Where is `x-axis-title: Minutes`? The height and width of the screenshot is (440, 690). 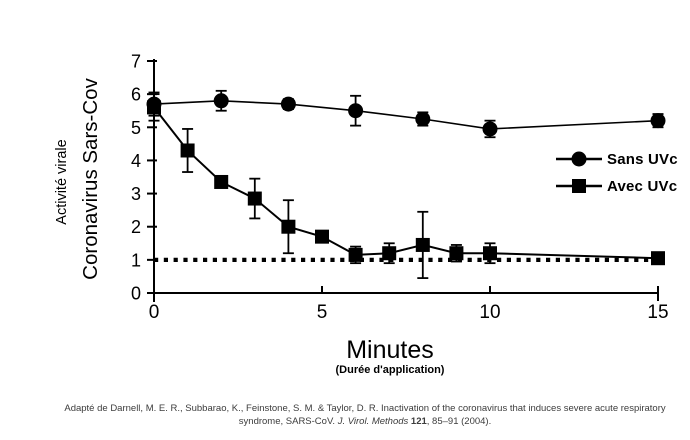 x-axis-title: Minutes is located at coordinates (390, 350).